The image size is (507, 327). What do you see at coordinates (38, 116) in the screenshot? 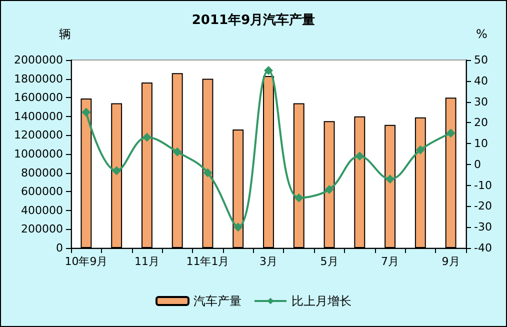
I see `y-tick-label: 1400000` at bounding box center [38, 116].